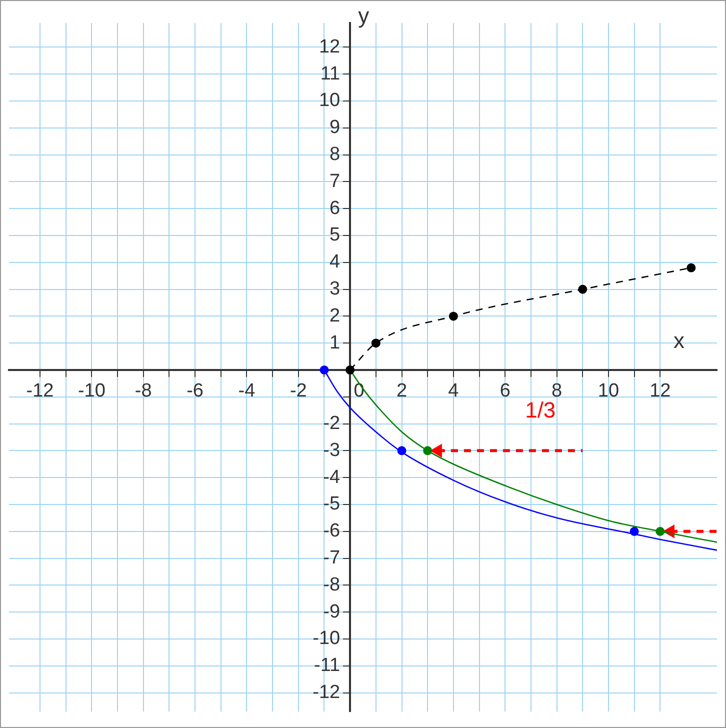 The height and width of the screenshot is (728, 726). Describe the element at coordinates (335, 235) in the screenshot. I see `y-tick-label: 5` at that location.